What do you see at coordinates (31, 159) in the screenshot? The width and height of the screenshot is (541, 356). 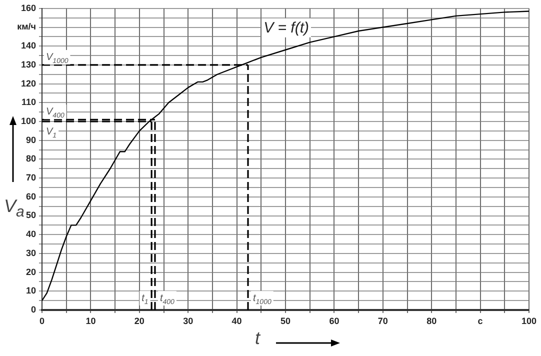 I see `y-tick-label: 80` at bounding box center [31, 159].